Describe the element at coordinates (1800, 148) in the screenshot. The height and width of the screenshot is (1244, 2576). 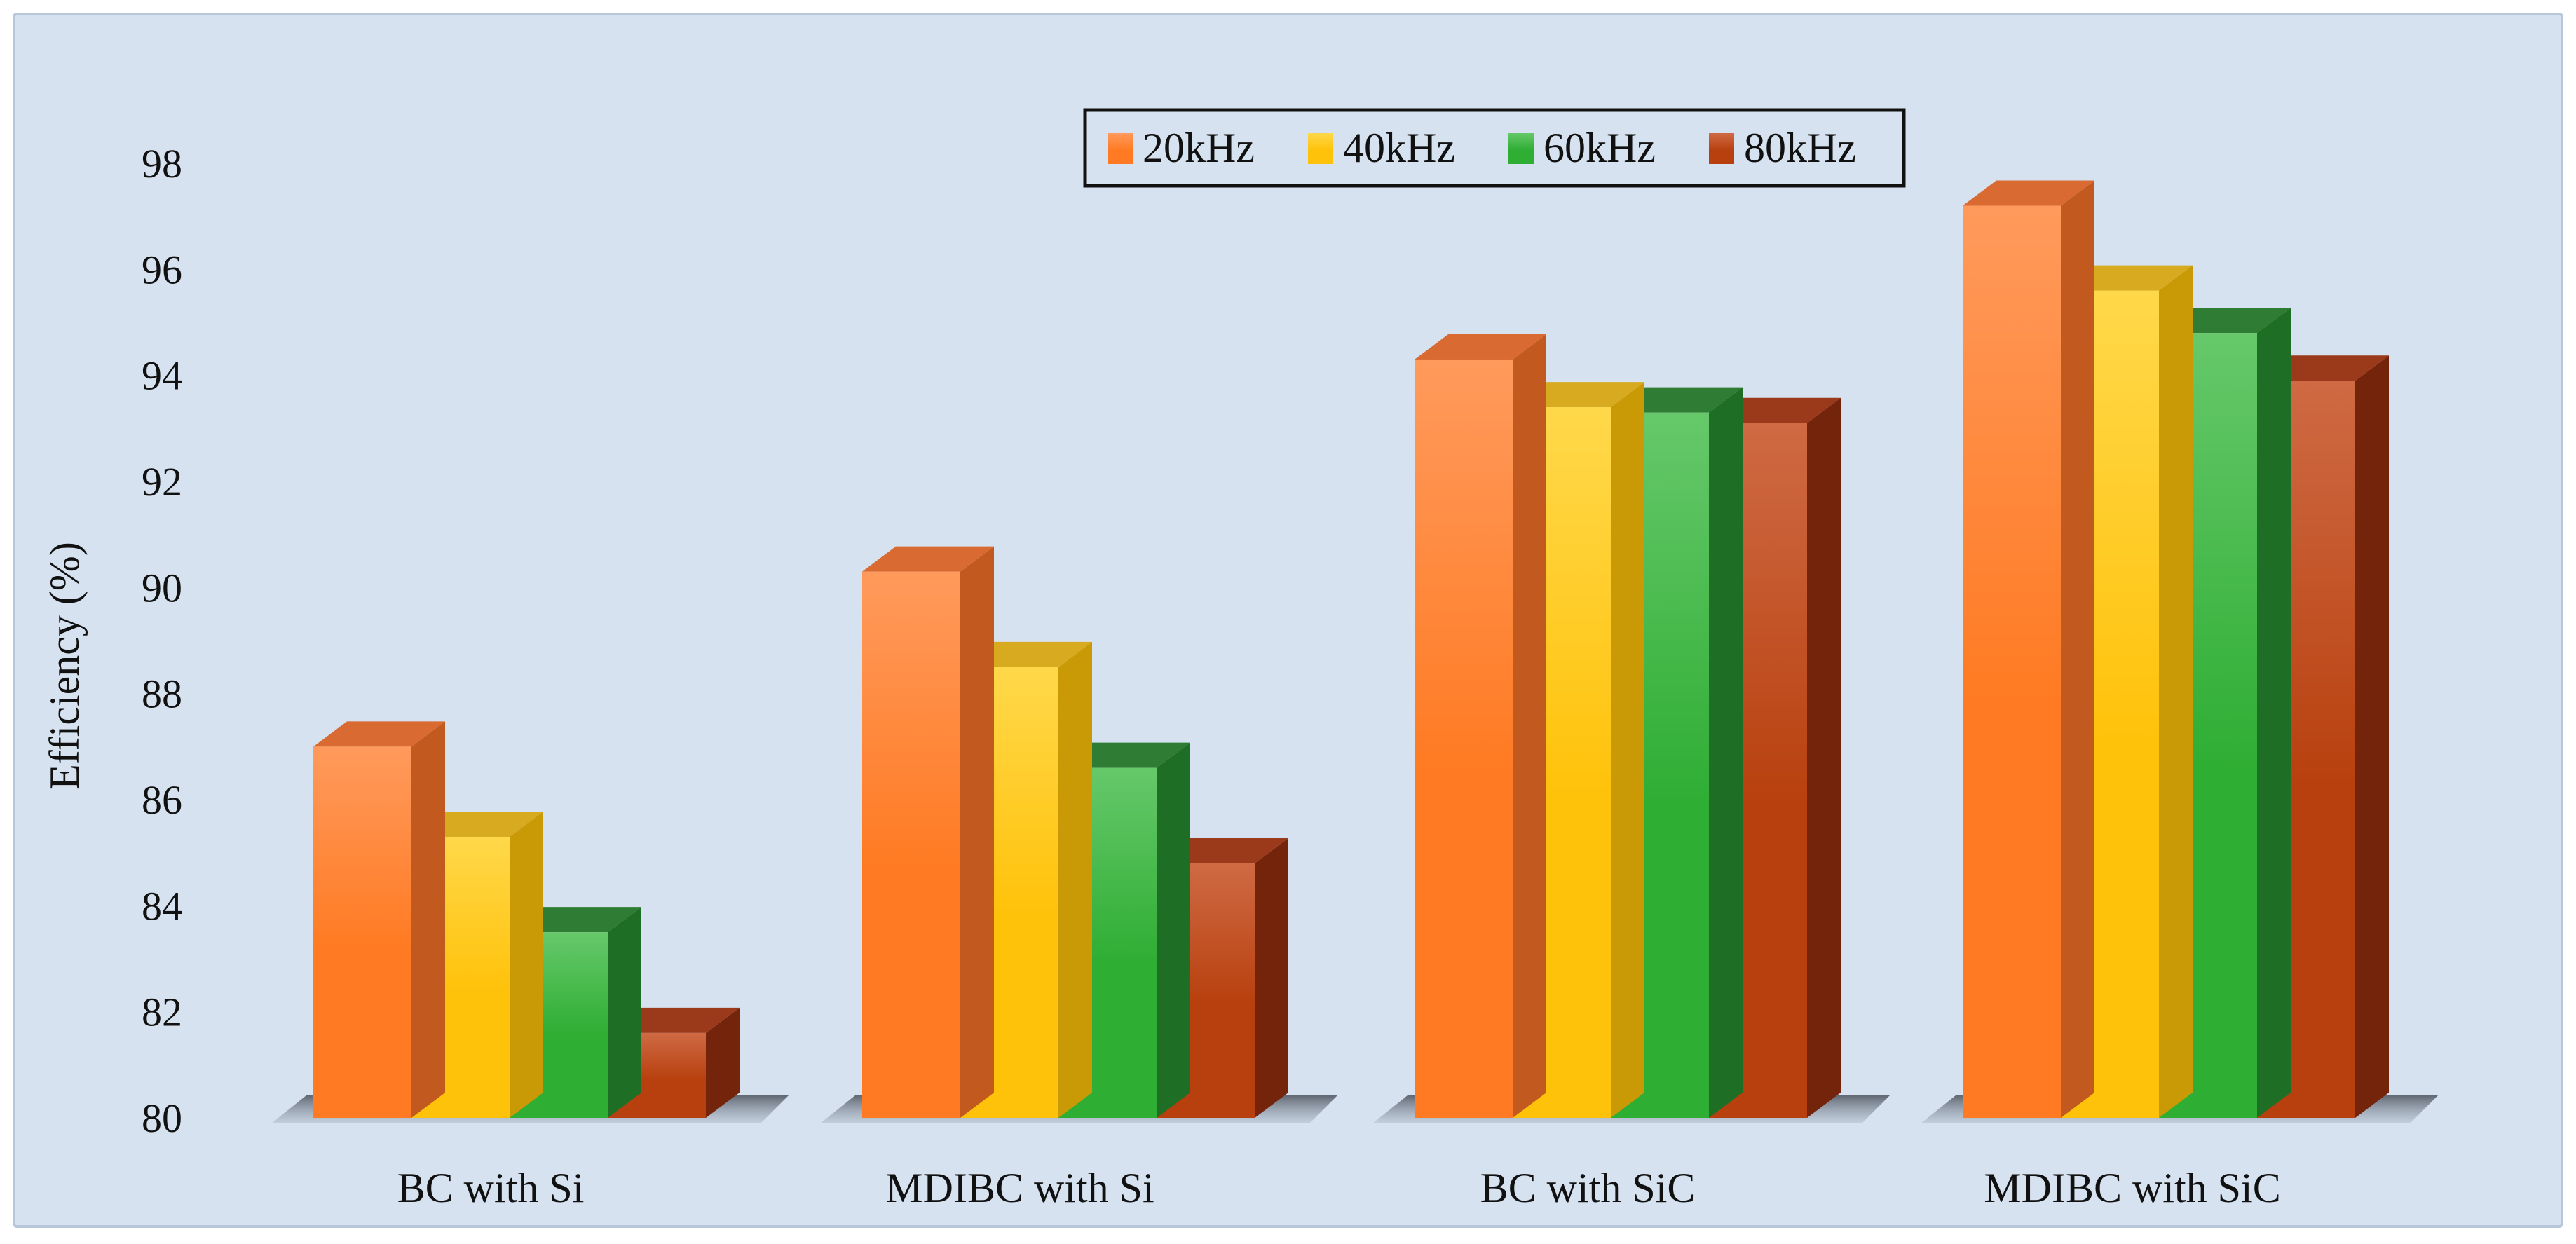
I see `legend-label: 80kHz` at that location.